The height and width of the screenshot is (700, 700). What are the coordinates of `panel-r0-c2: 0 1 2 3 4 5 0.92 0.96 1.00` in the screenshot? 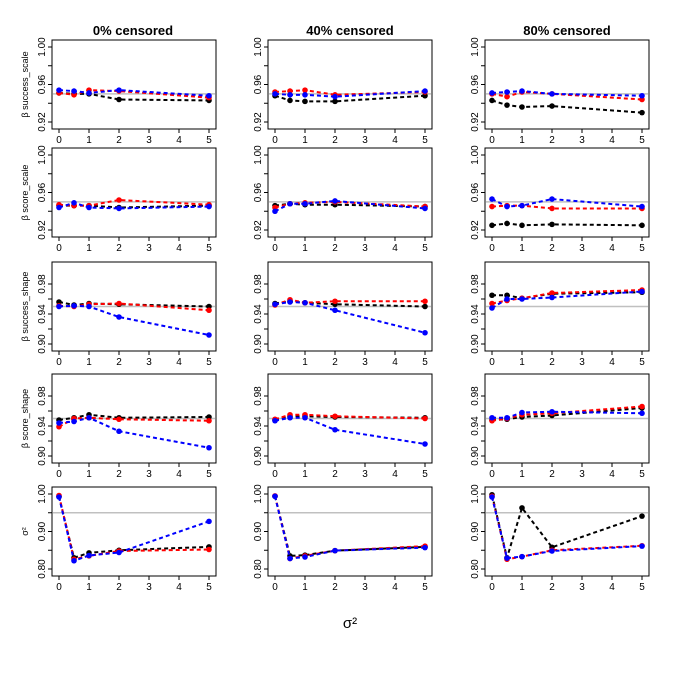 It's located at (560, 91).